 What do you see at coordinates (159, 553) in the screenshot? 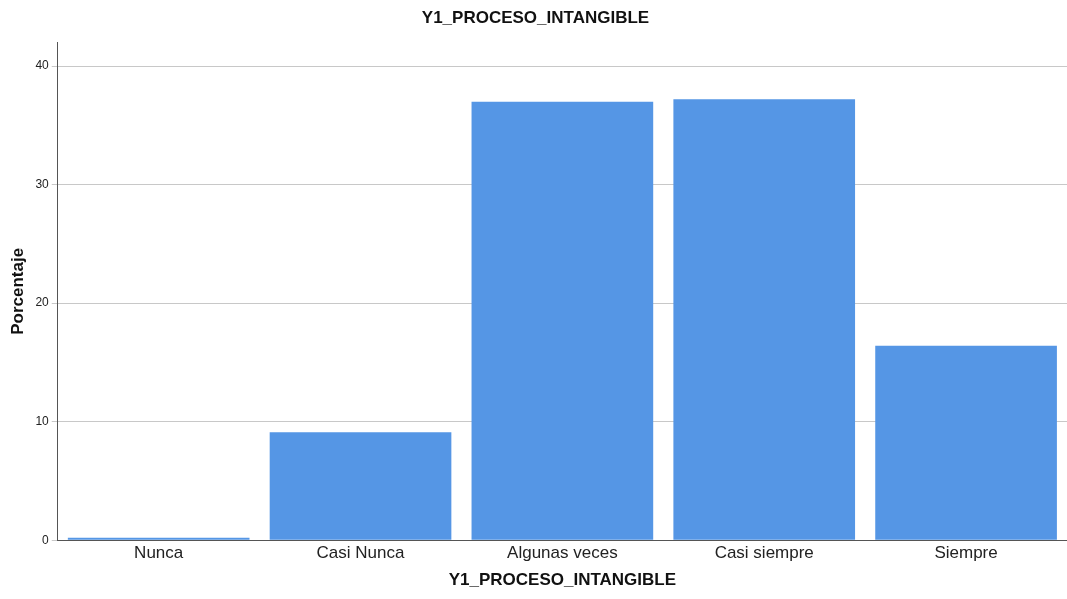
I see `x-tick-label: Nunca` at bounding box center [159, 553].